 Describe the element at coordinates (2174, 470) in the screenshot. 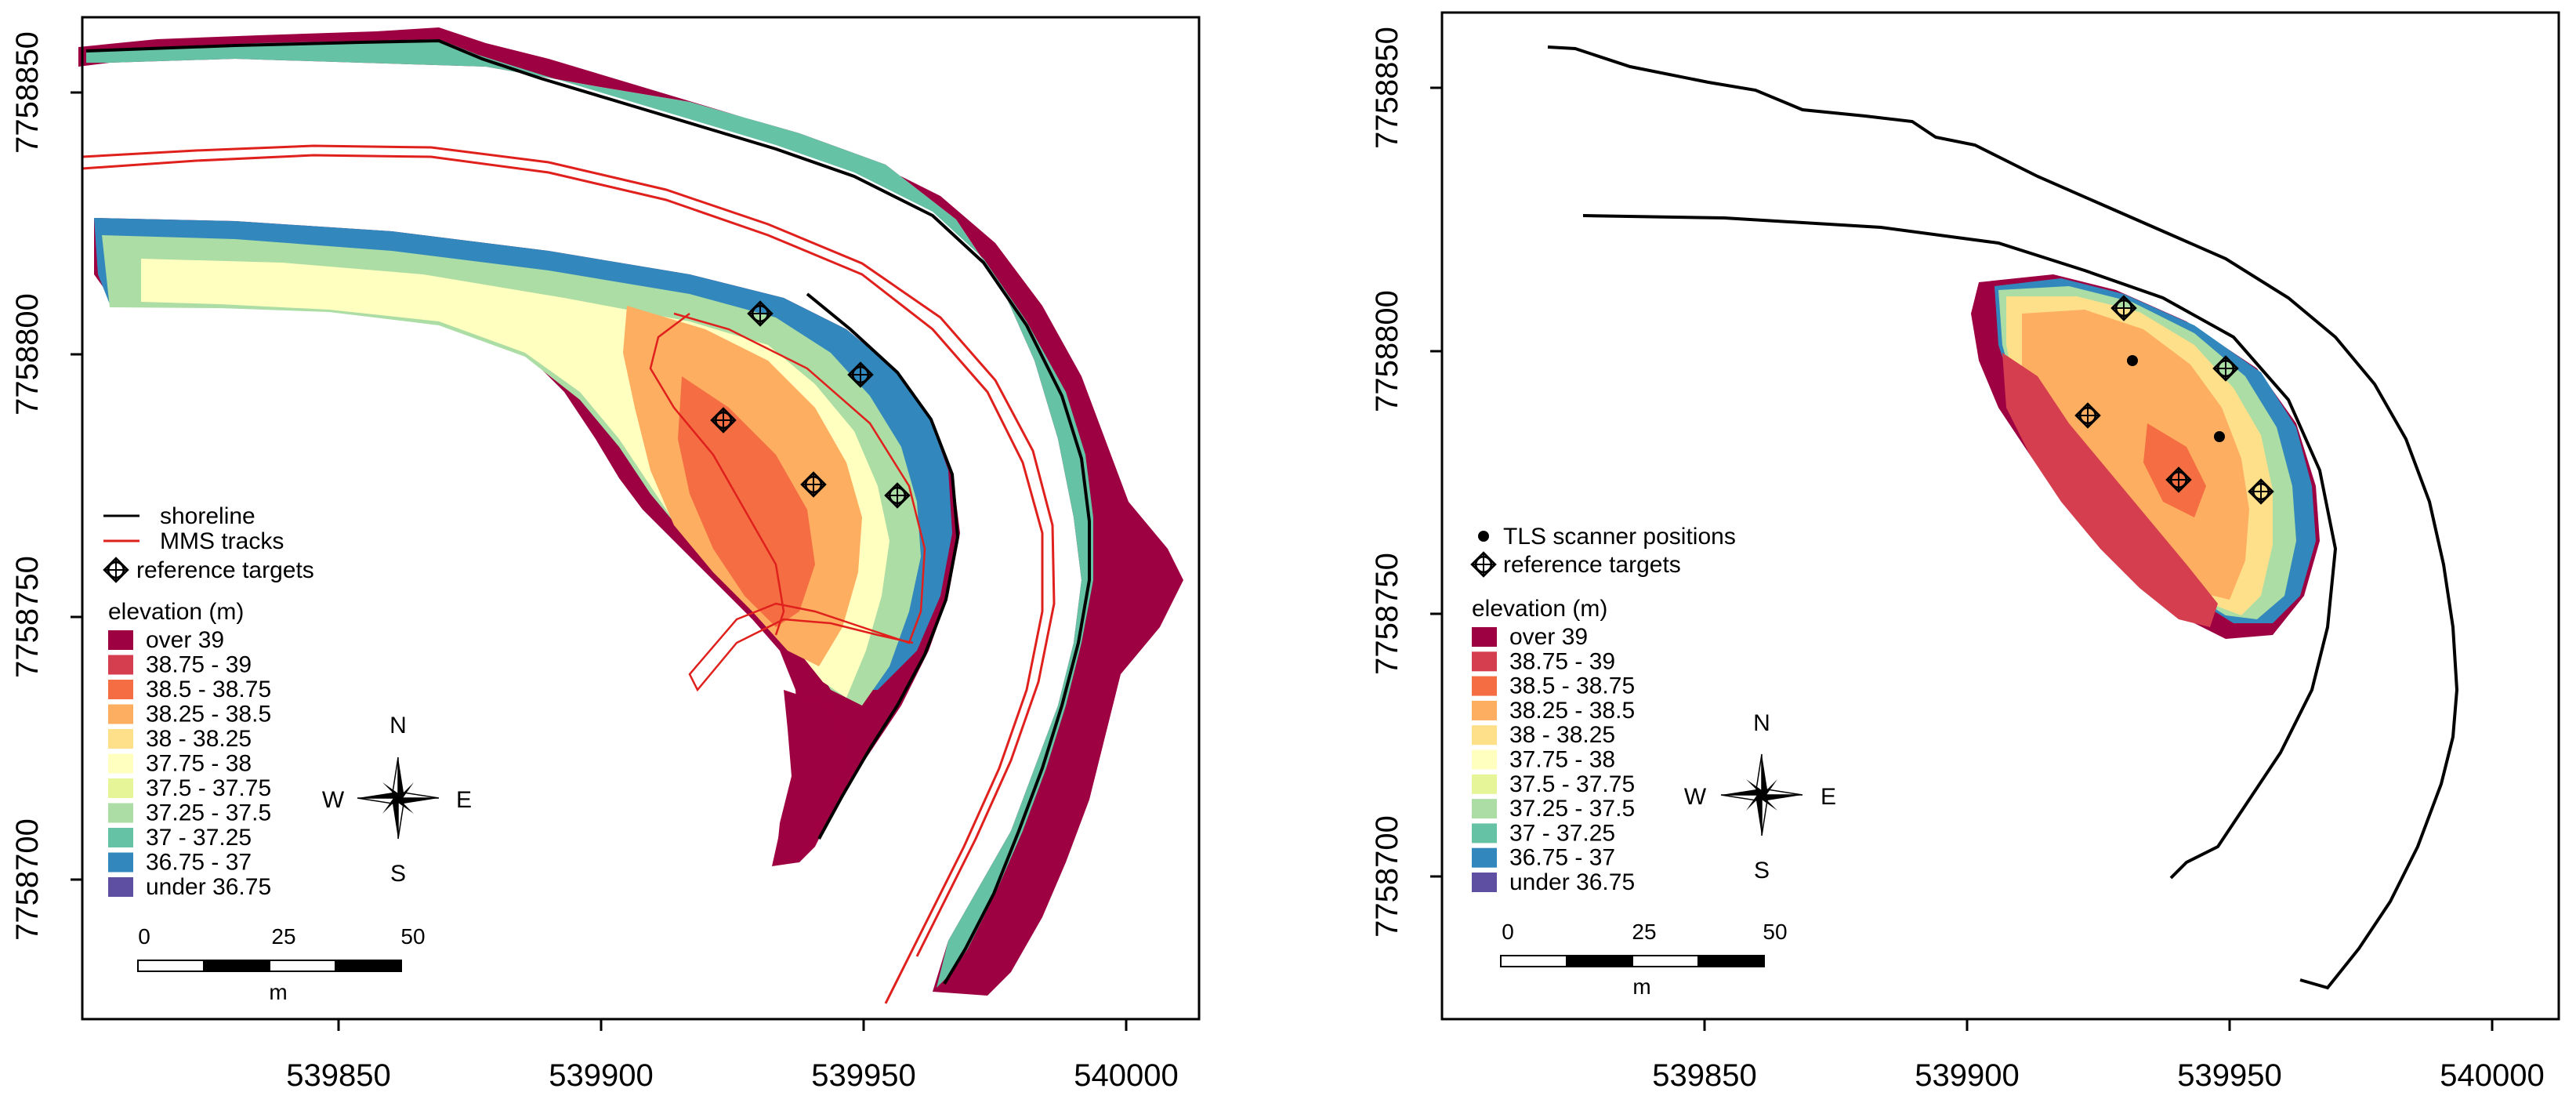

I see `tls-cloud-core` at that location.